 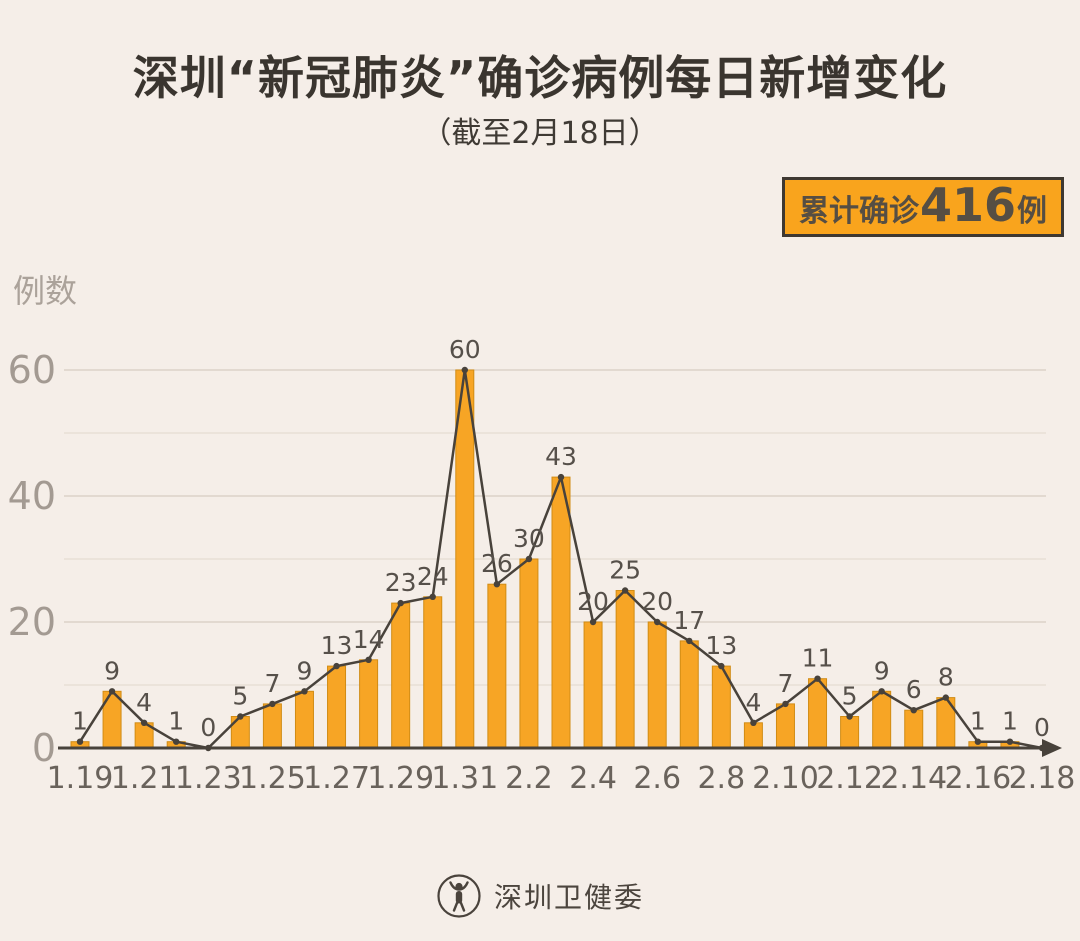 What do you see at coordinates (850, 732) in the screenshot?
I see `bar-2.12` at bounding box center [850, 732].